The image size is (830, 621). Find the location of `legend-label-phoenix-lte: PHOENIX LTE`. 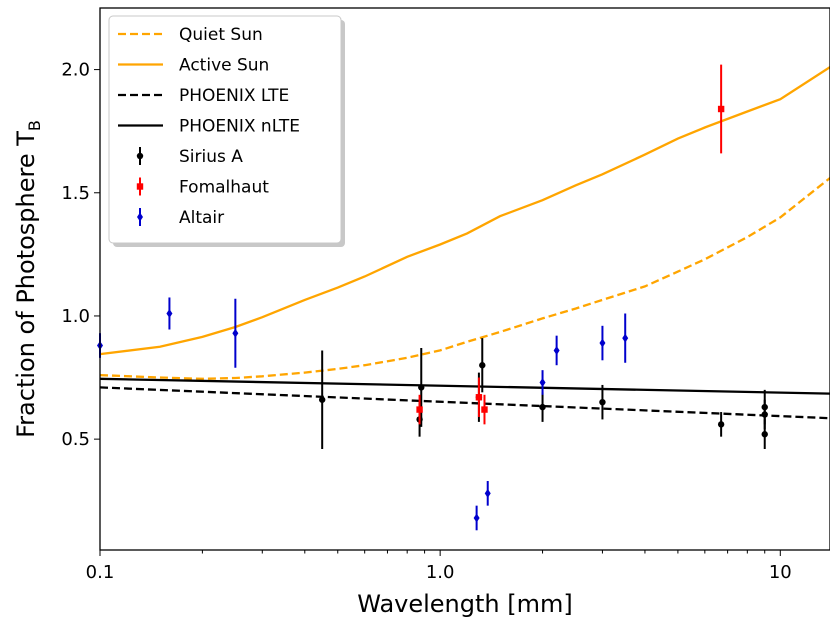

legend-label-phoenix-lte: PHOENIX LTE is located at coordinates (234, 96).